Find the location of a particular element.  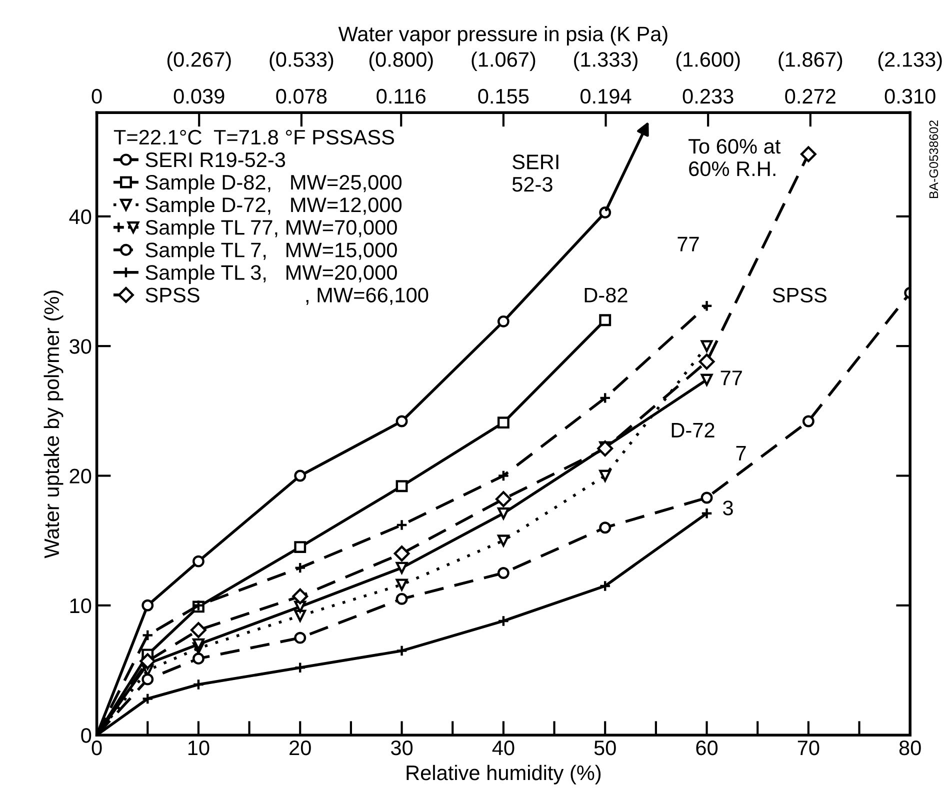

x-tick-label: 80 is located at coordinates (910, 748).